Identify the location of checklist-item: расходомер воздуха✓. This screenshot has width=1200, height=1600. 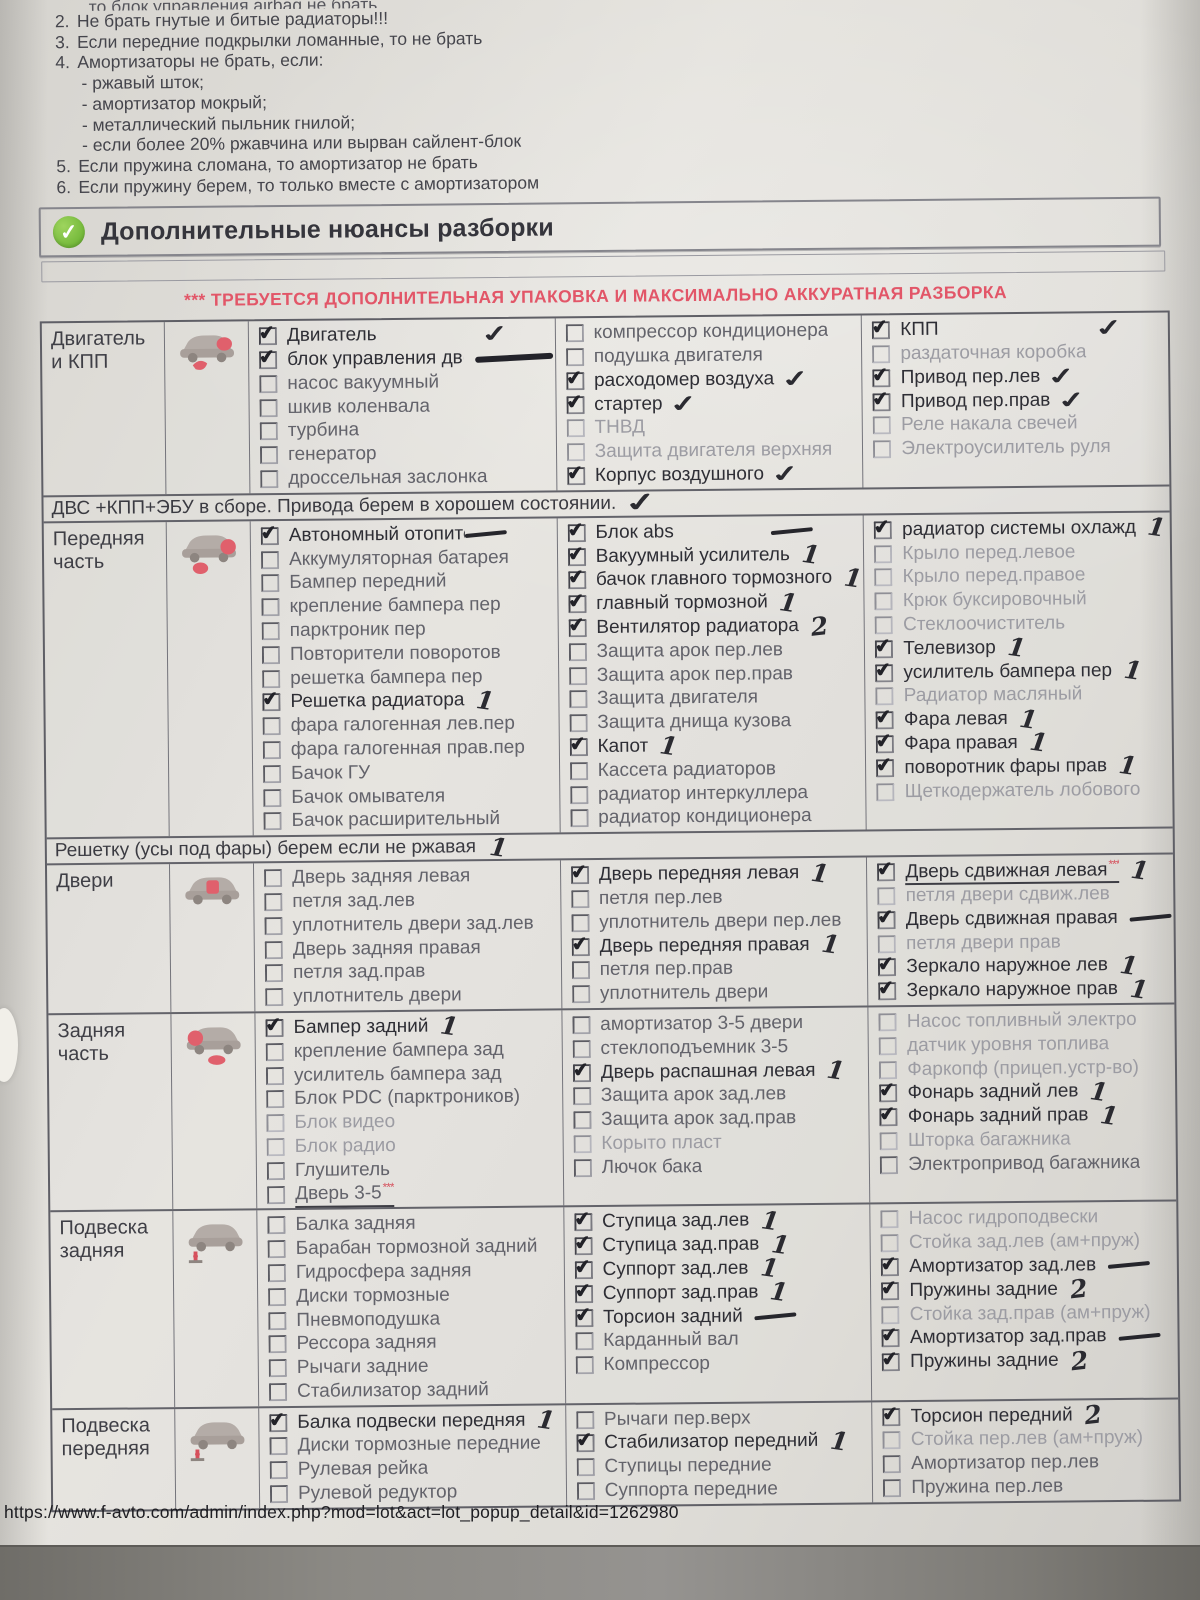
(710, 379).